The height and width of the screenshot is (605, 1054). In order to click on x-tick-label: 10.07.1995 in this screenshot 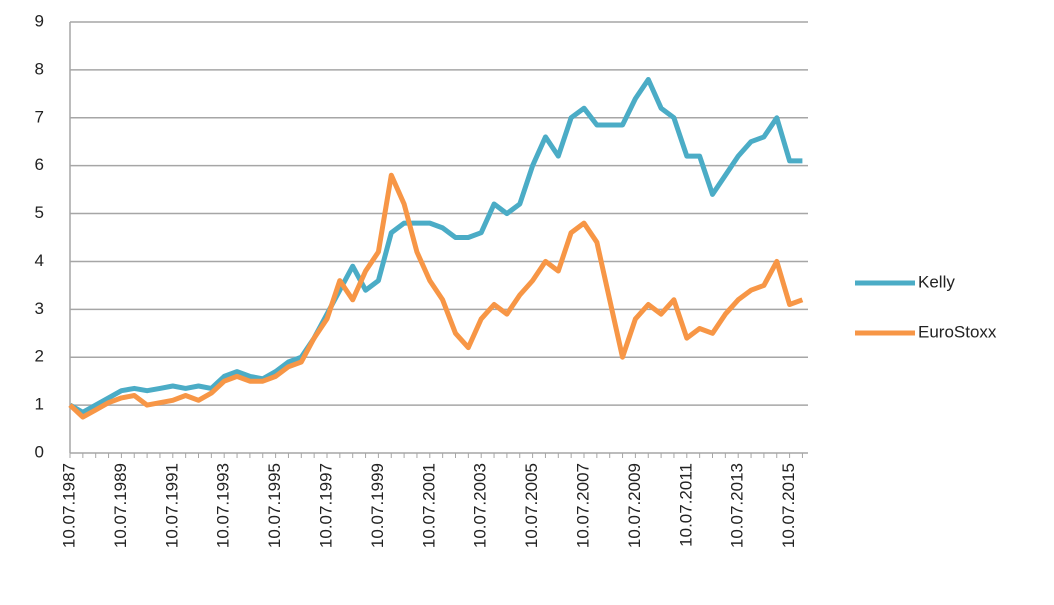, I will do `click(274, 505)`.